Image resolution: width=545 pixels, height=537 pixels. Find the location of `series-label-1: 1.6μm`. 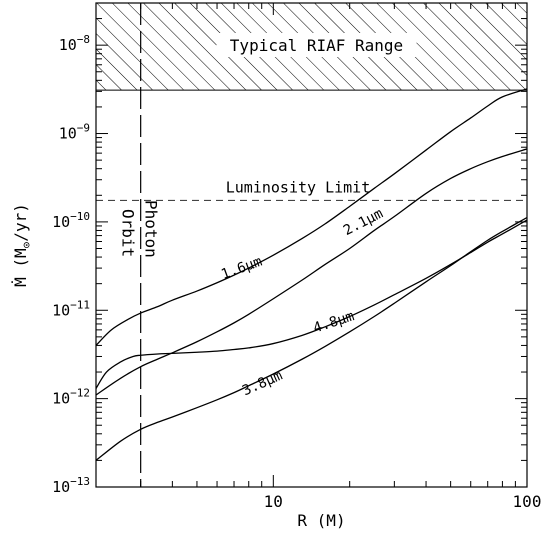

series-label-1: 1.6μm is located at coordinates (241, 268).